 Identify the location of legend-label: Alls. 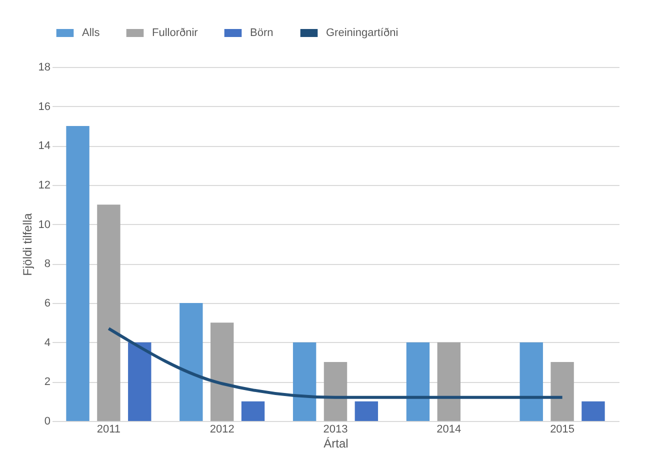
(91, 33).